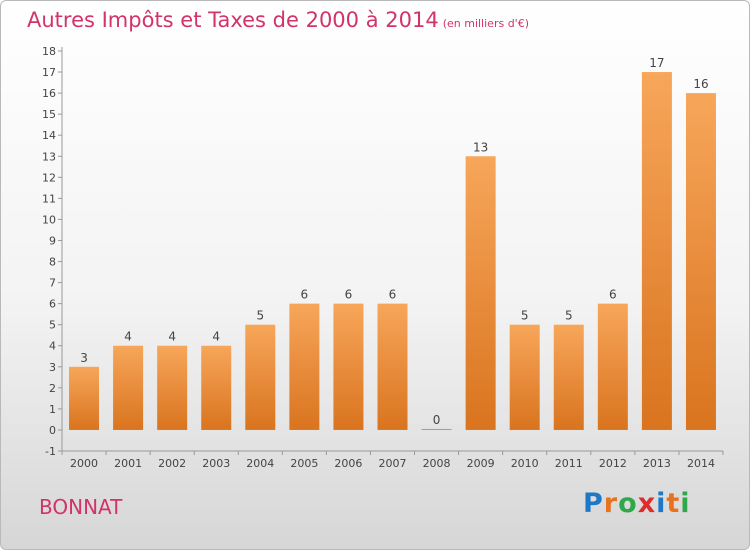 The height and width of the screenshot is (550, 750). I want to click on x-tick-label-2011: 2011, so click(569, 463).